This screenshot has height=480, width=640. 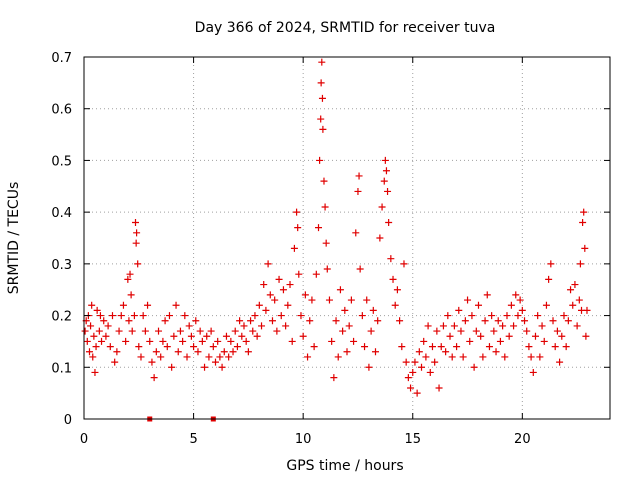 What do you see at coordinates (68, 420) in the screenshot?
I see `y-tick-label: 0` at bounding box center [68, 420].